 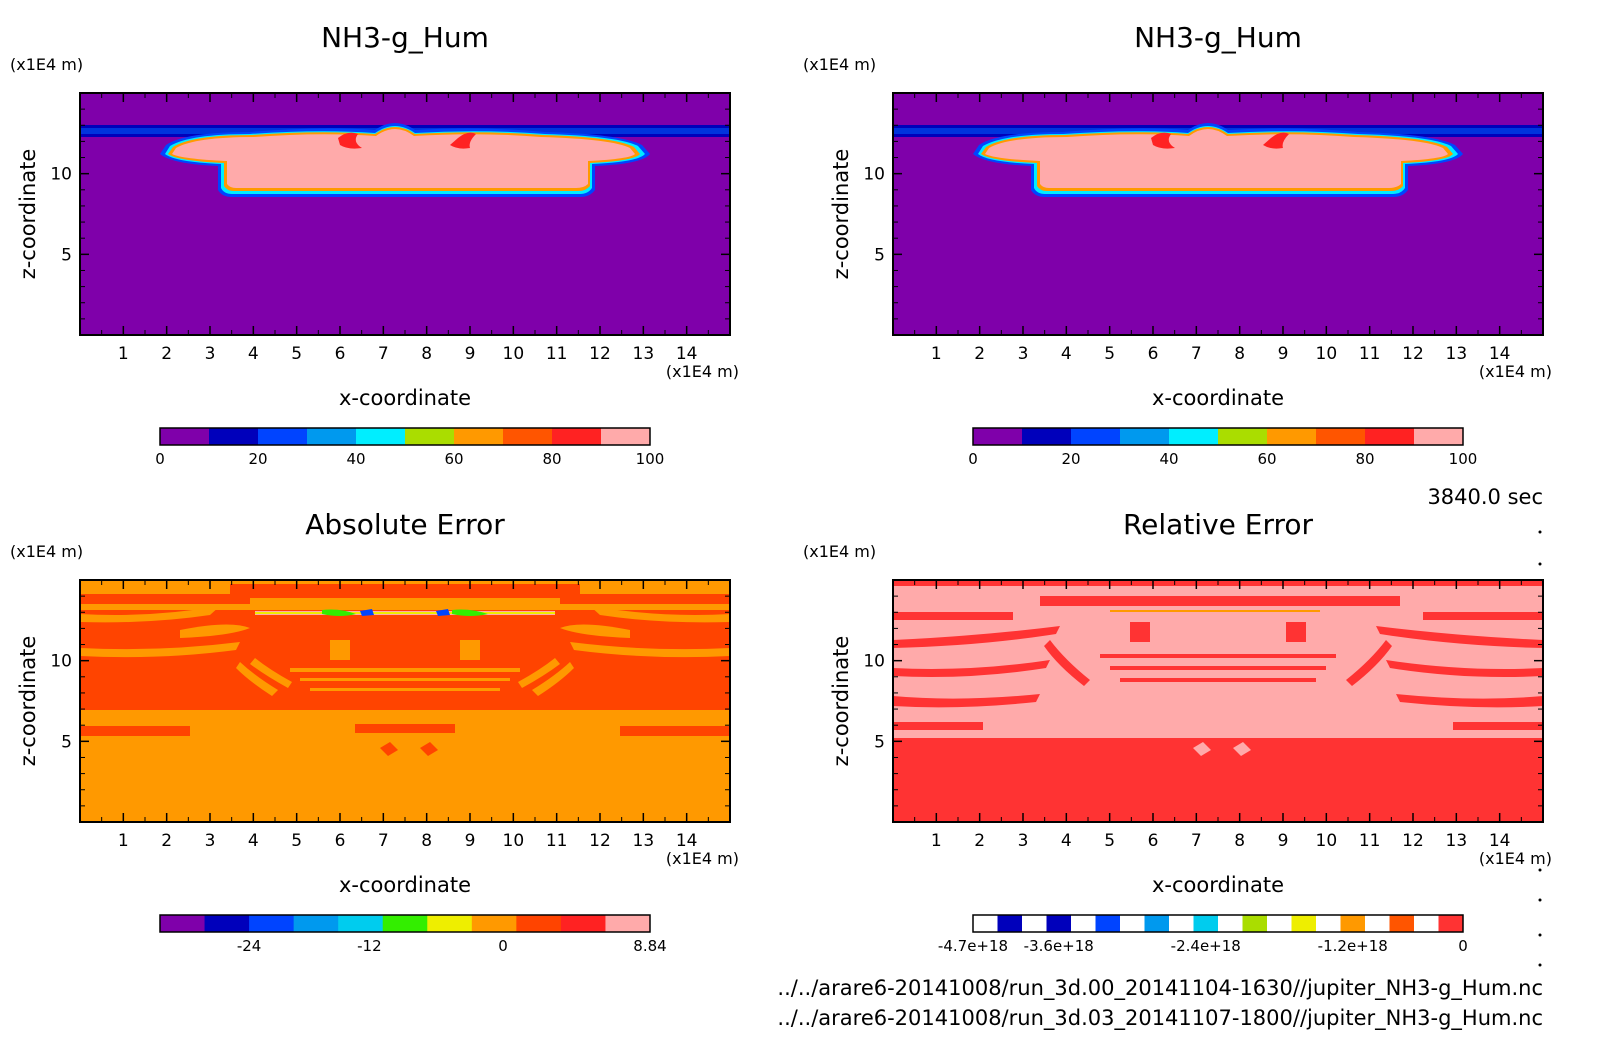 What do you see at coordinates (1218, 398) in the screenshot?
I see `panel-2-xlabel: x-coordinate` at bounding box center [1218, 398].